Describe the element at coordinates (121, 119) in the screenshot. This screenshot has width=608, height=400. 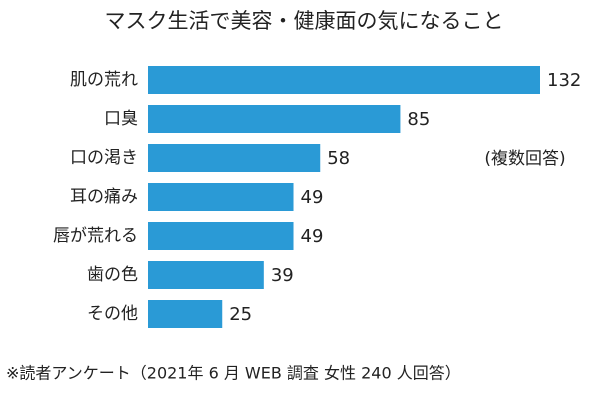
I see `category-label: 口臭` at that location.